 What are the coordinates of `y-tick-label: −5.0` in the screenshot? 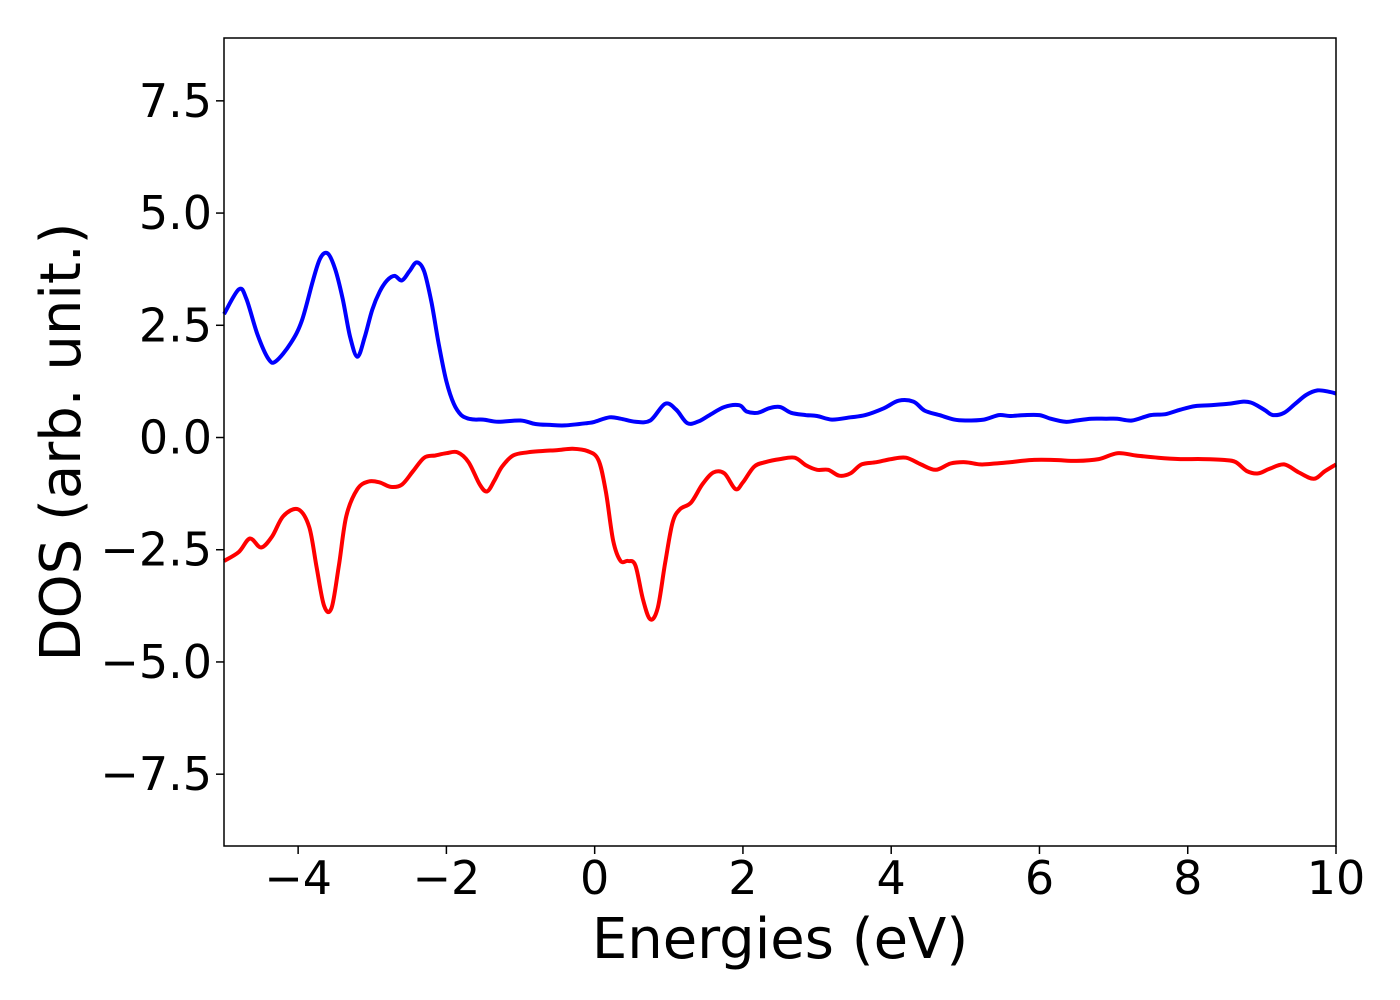 It's located at (156, 662).